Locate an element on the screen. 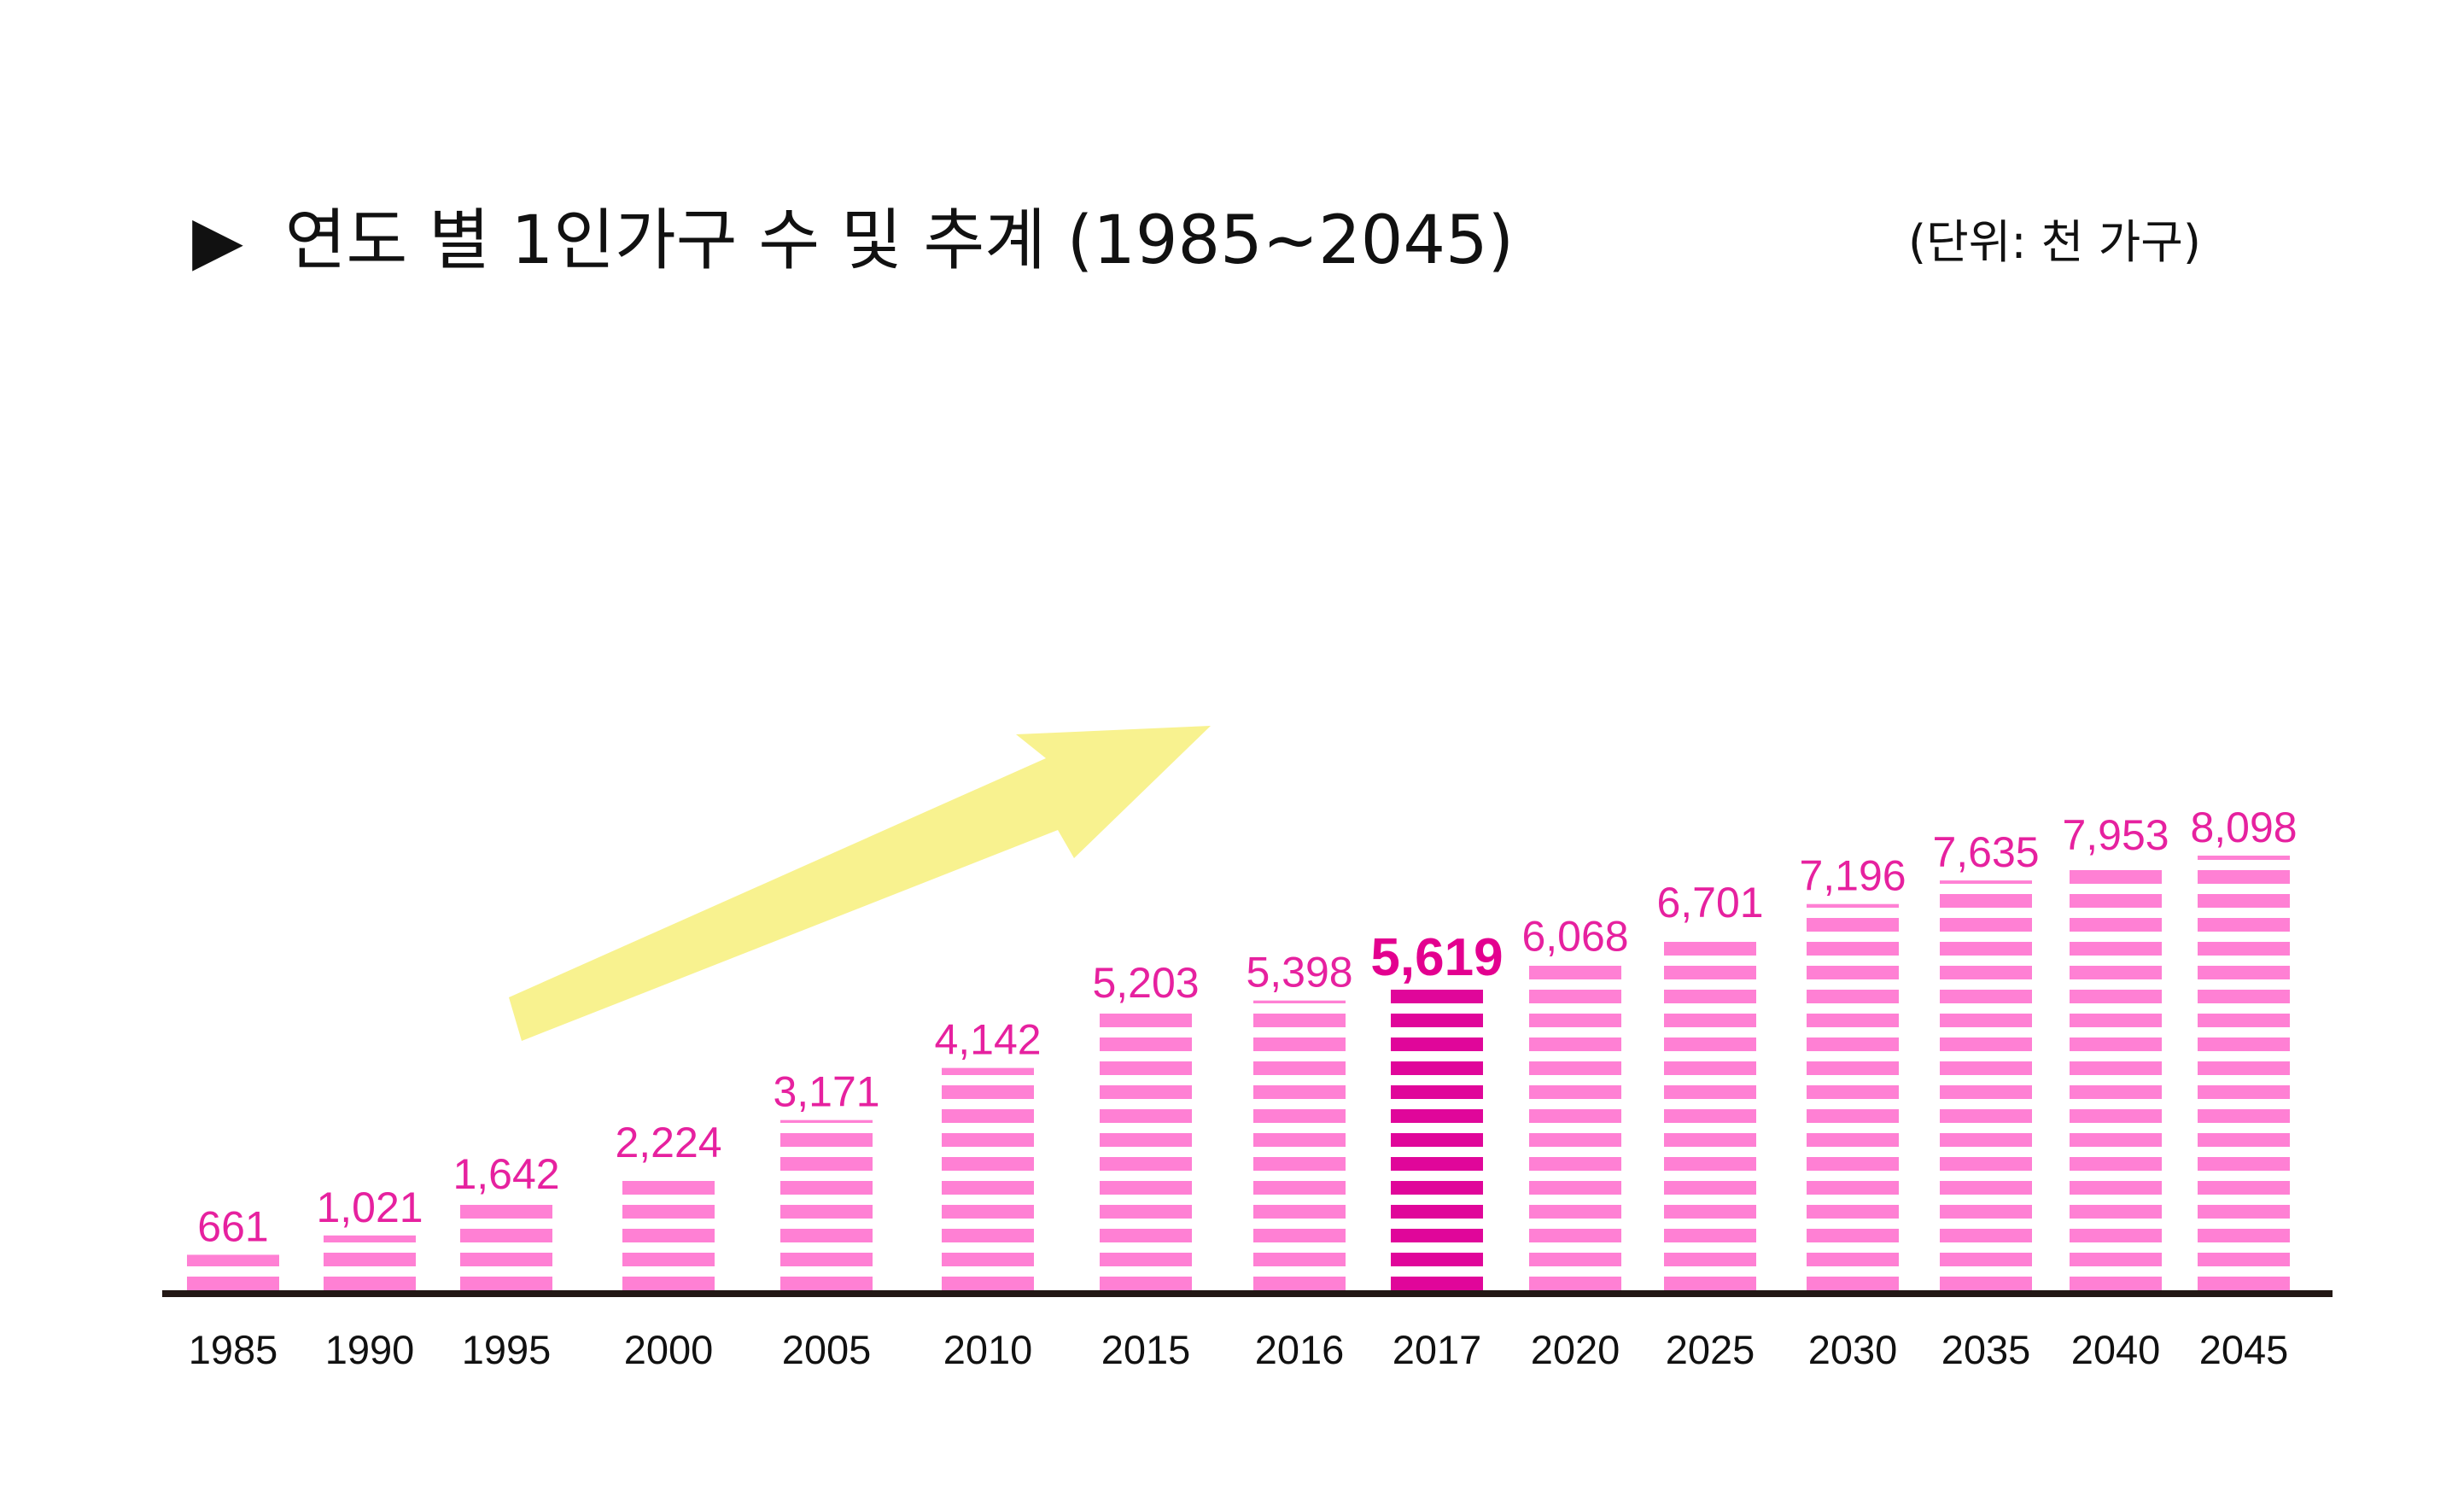  bar-2040 is located at coordinates (2116, 1080).